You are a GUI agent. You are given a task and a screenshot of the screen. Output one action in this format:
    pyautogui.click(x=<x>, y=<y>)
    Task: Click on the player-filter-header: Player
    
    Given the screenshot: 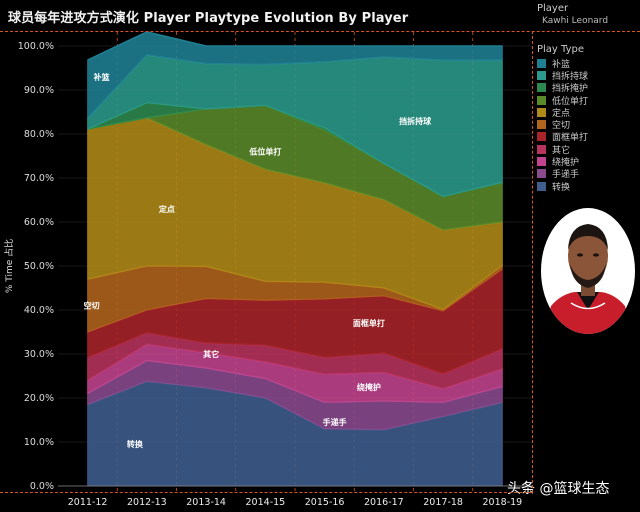 What is the action you would take?
    pyautogui.click(x=553, y=8)
    